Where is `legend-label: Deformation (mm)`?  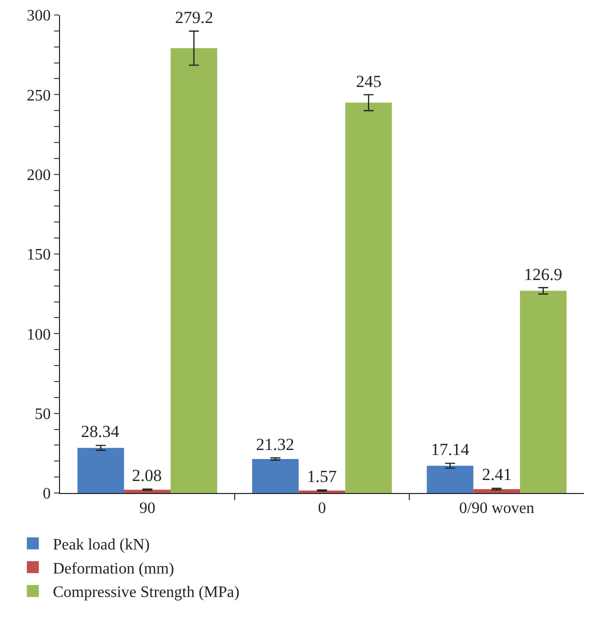
legend-label: Deformation (mm) is located at coordinates (113, 569).